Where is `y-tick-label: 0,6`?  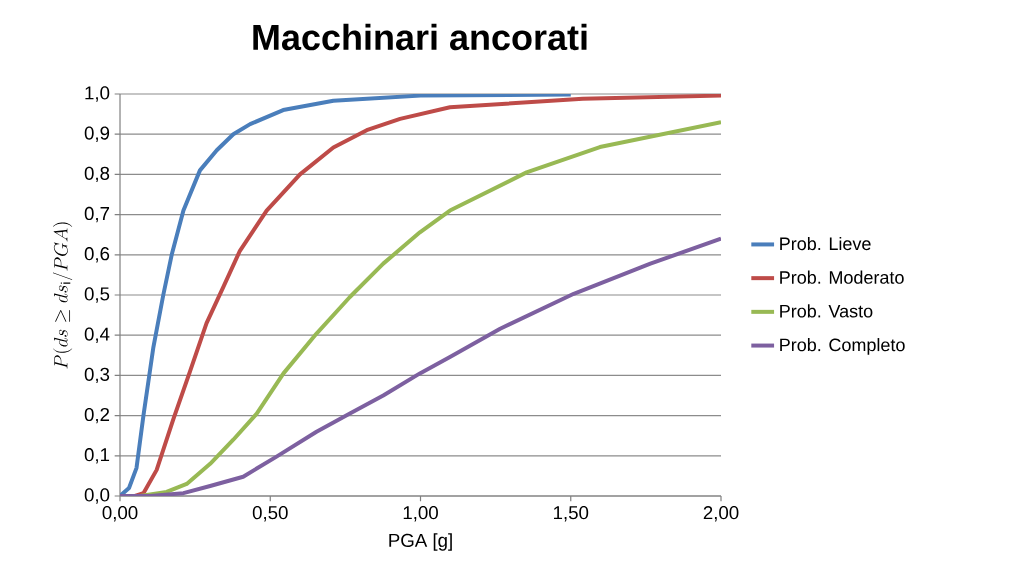
y-tick-label: 0,6 is located at coordinates (97, 255).